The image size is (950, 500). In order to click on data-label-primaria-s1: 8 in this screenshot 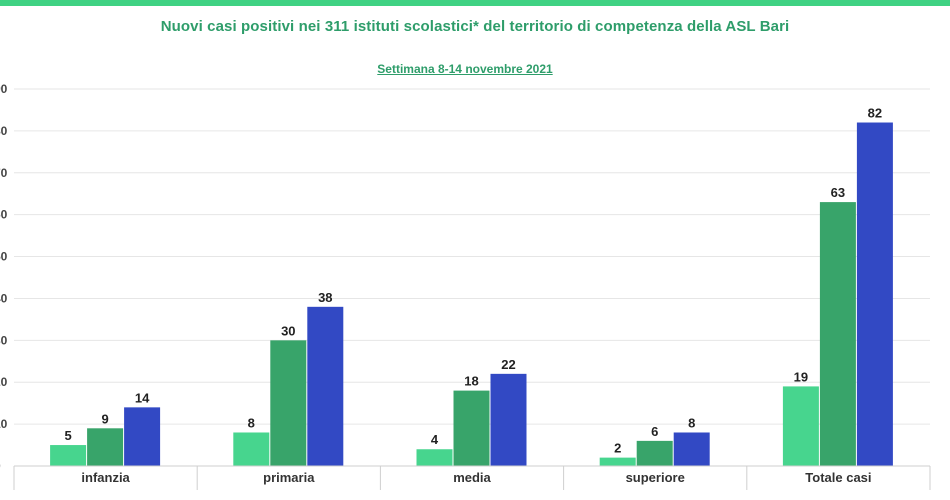, I will do `click(251, 422)`.